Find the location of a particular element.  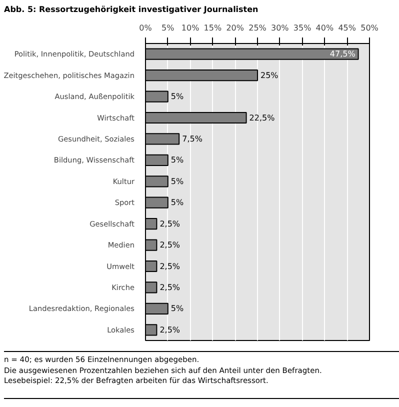

x-tick-label: 45% is located at coordinates (347, 28).